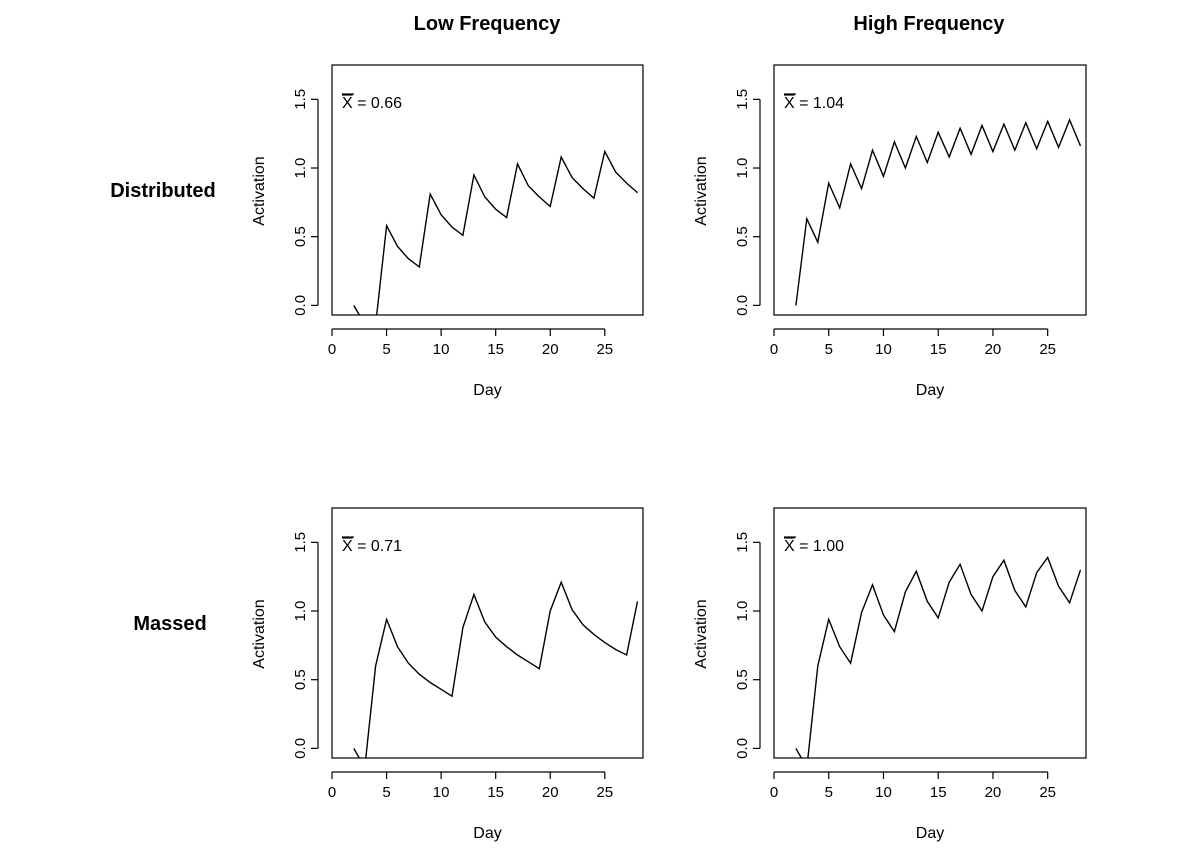 This screenshot has width=1198, height=855. What do you see at coordinates (169, 624) in the screenshot?
I see `row-label-massed: Massed` at bounding box center [169, 624].